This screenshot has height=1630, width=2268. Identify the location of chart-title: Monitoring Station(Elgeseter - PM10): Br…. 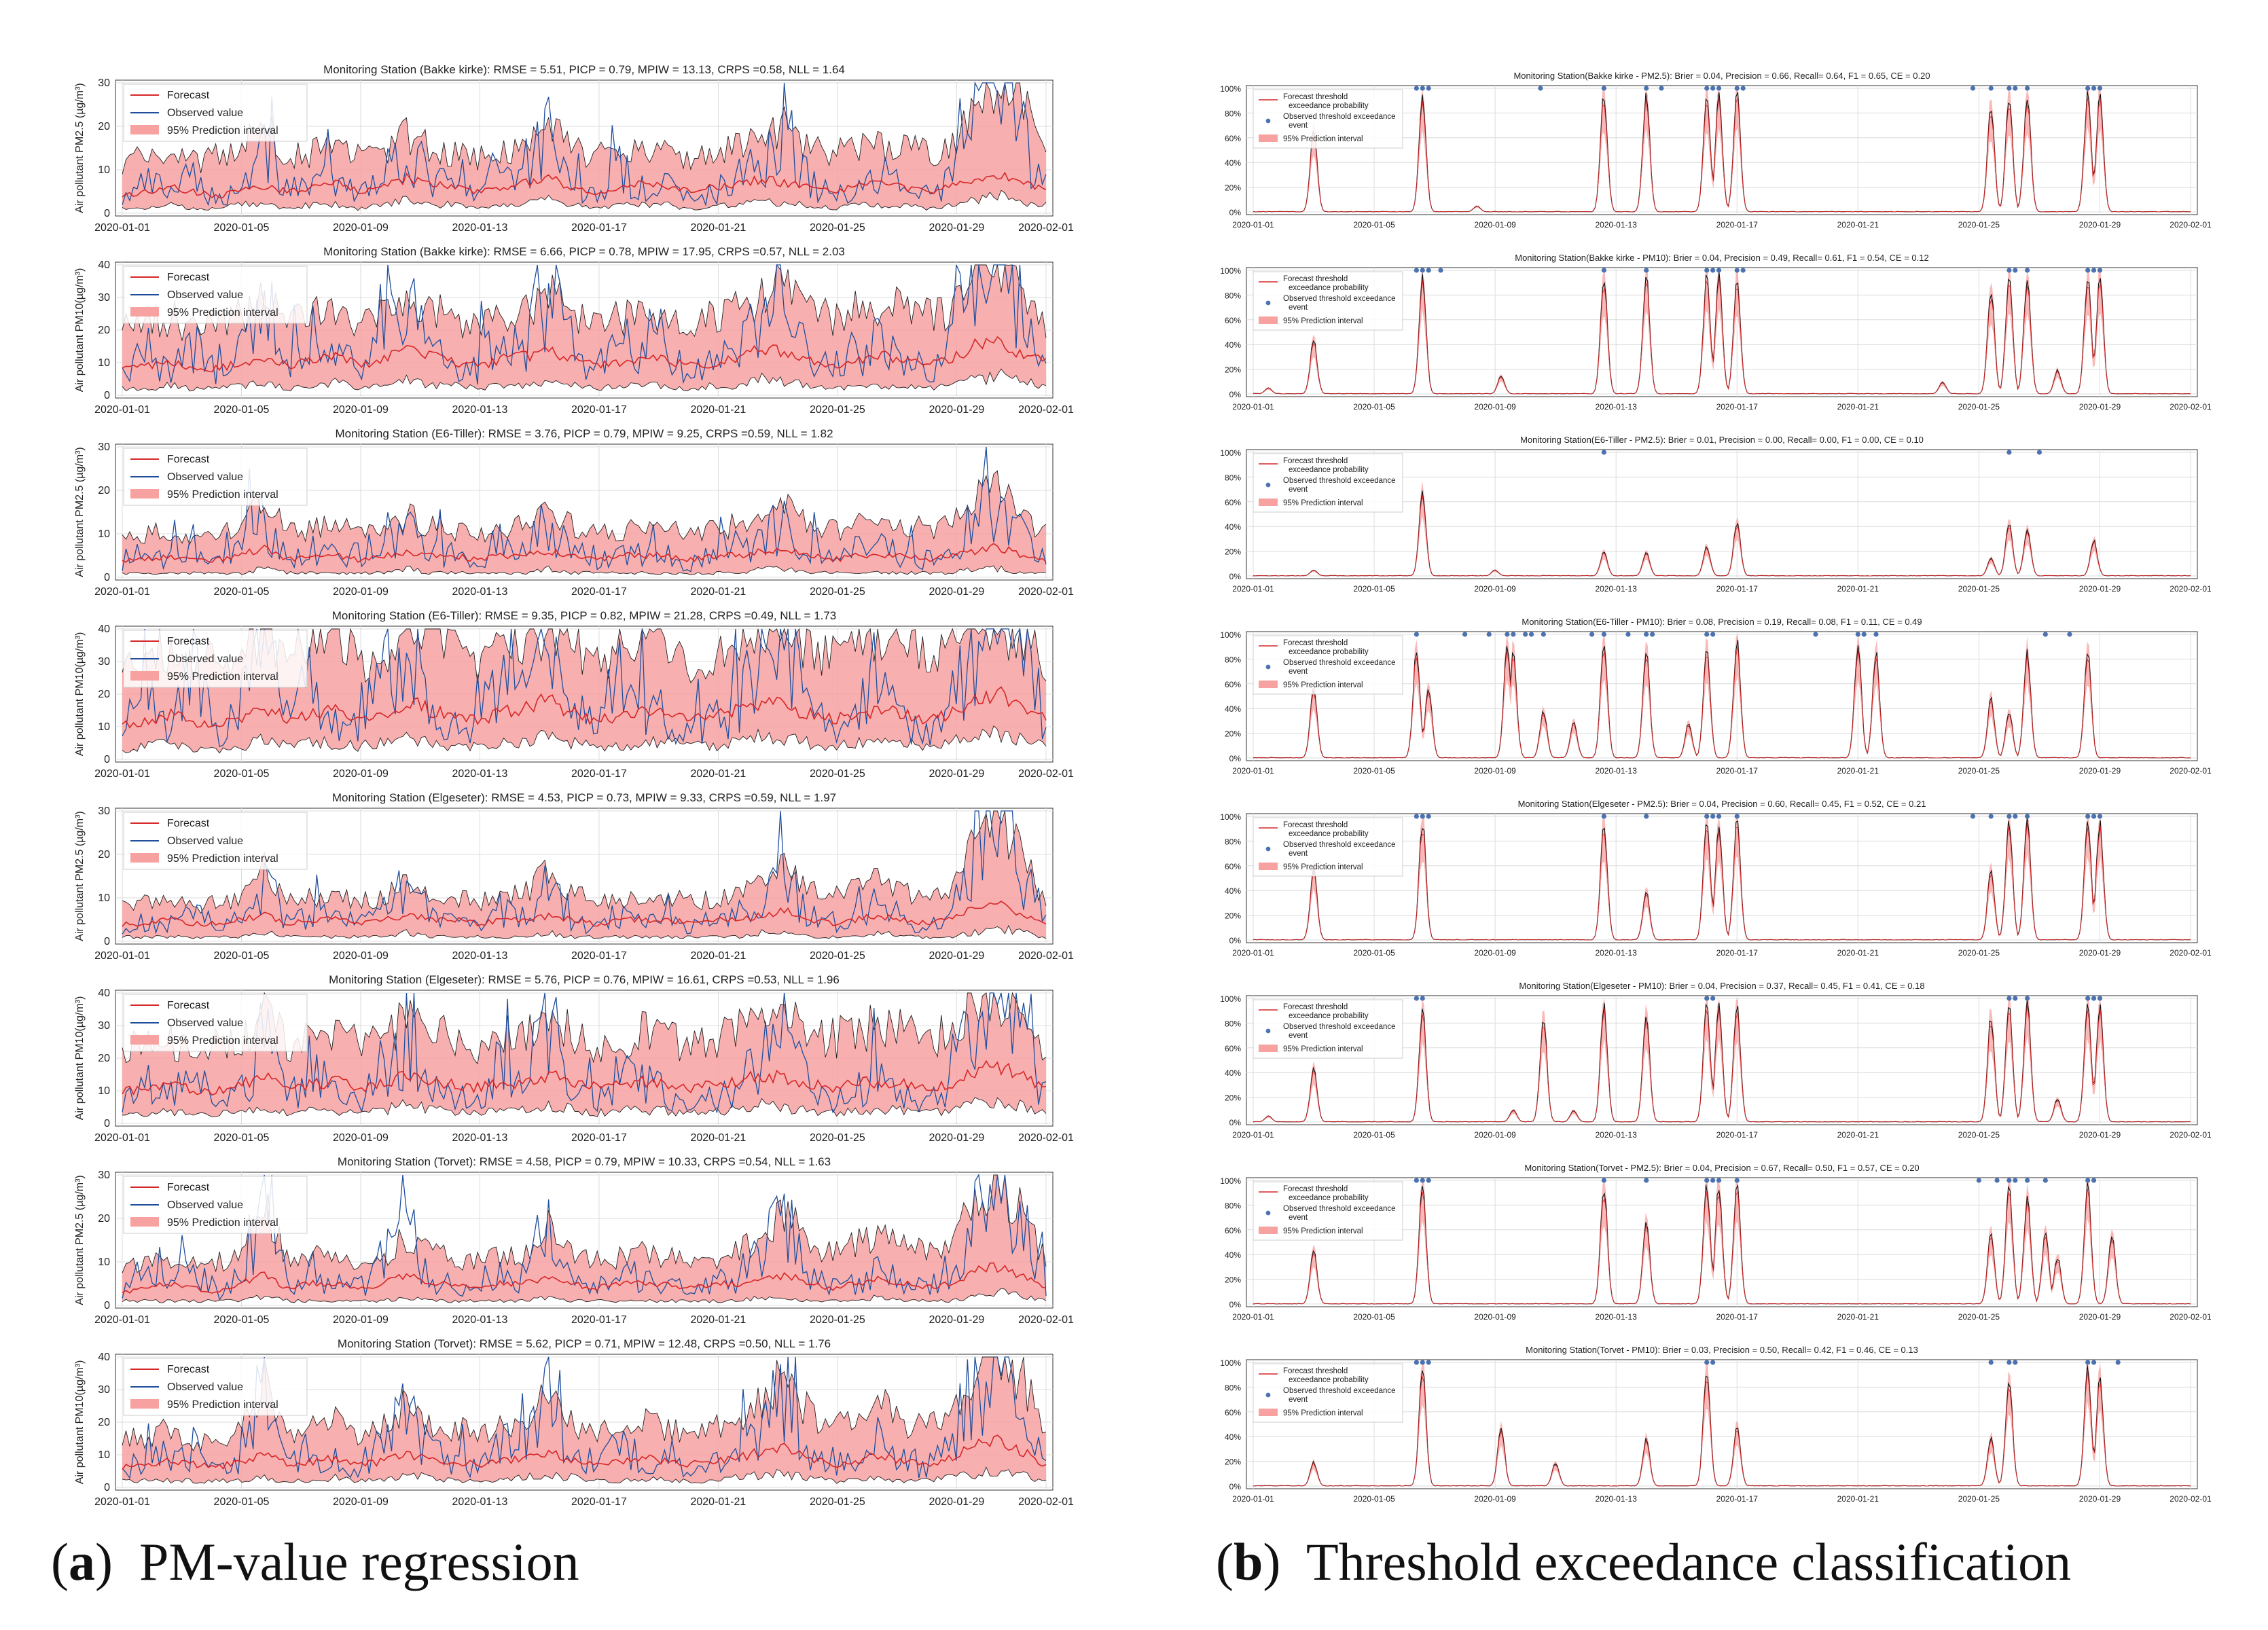
(1721, 986).